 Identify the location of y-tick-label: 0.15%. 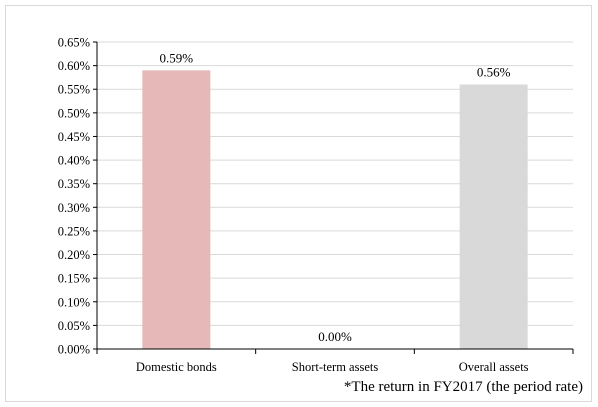
(74, 279).